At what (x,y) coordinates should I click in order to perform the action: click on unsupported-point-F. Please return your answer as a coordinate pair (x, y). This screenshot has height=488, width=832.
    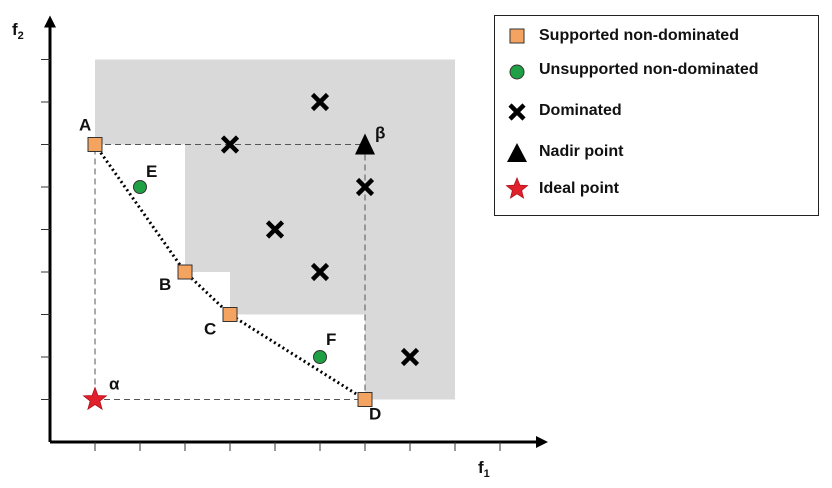
    Looking at the image, I should click on (320, 357).